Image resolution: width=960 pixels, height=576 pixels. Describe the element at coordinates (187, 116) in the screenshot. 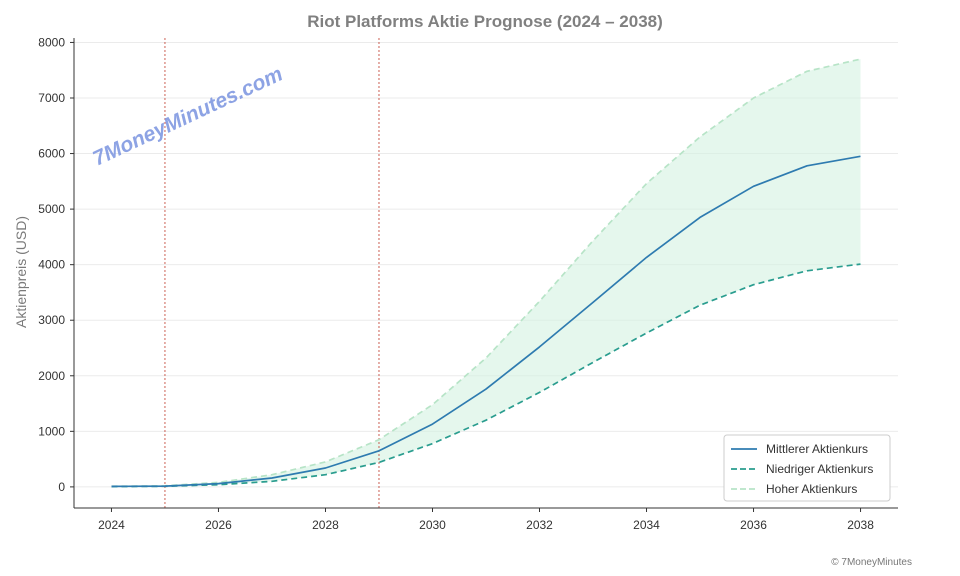

I see `watermark-logo: 7MoneyMinutes.com` at that location.